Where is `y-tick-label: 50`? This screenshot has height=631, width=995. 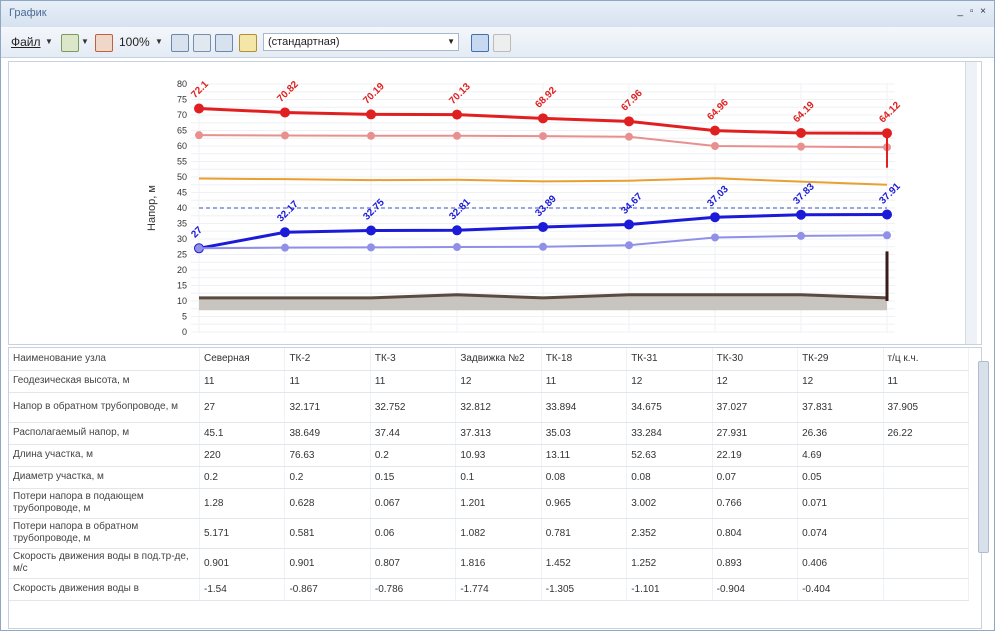
y-tick-label: 50 is located at coordinates (182, 177).